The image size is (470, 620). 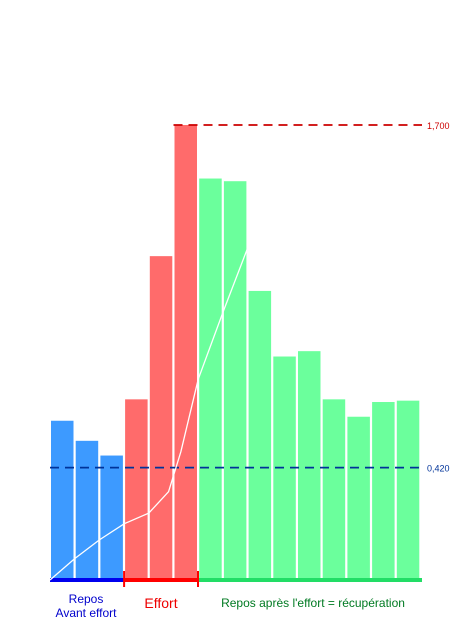 I want to click on phase-label-rest-before: Repos Avant effort, so click(x=86, y=606).